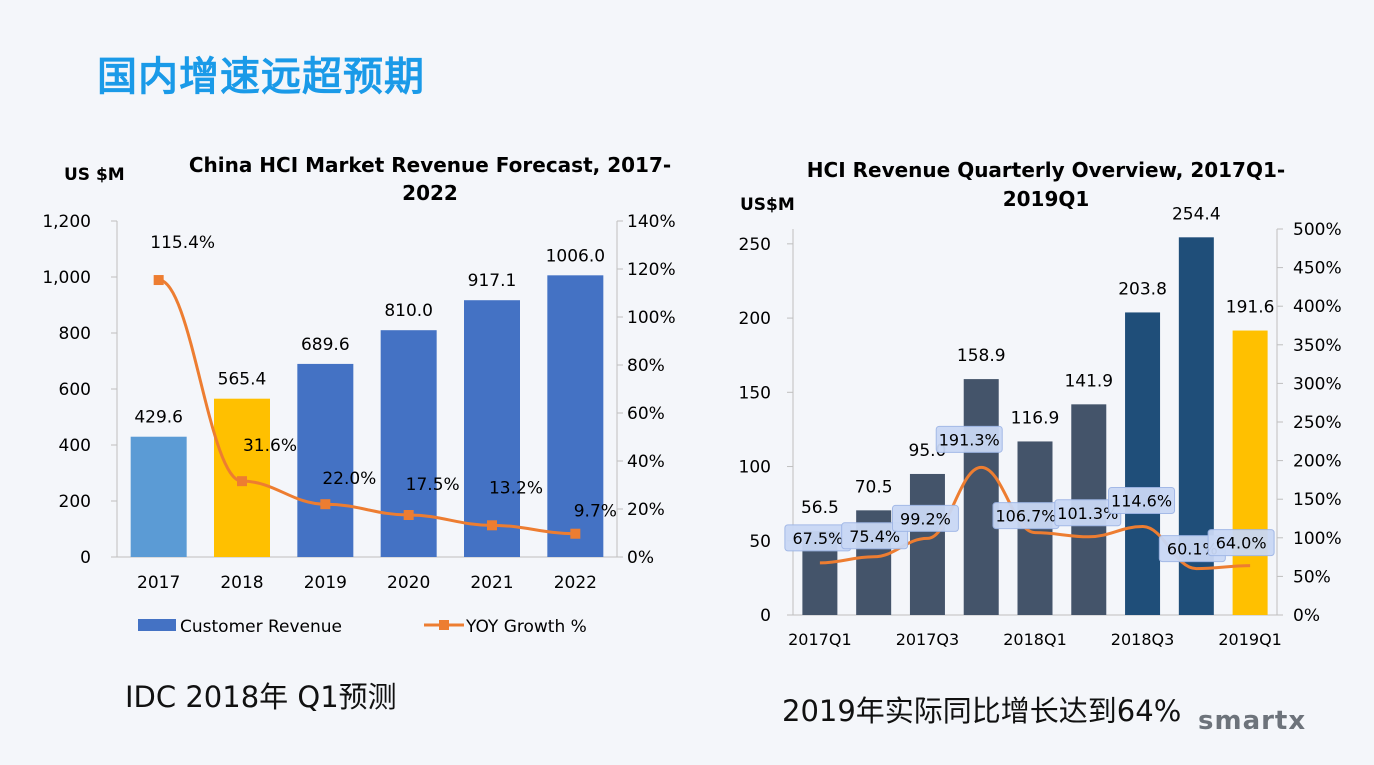  I want to click on chart2-line-label: 101.3%, so click(1087, 513).